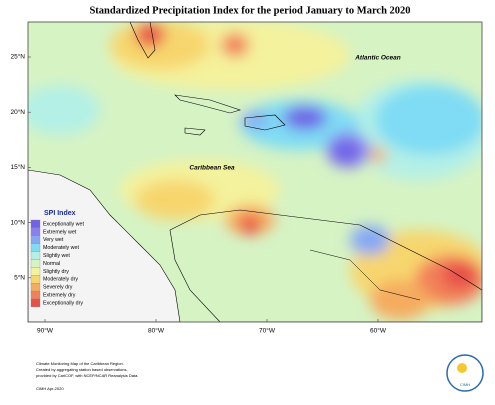 This screenshot has height=405, width=495. What do you see at coordinates (59, 296) in the screenshot?
I see `legend-label: Extremely dry` at bounding box center [59, 296].